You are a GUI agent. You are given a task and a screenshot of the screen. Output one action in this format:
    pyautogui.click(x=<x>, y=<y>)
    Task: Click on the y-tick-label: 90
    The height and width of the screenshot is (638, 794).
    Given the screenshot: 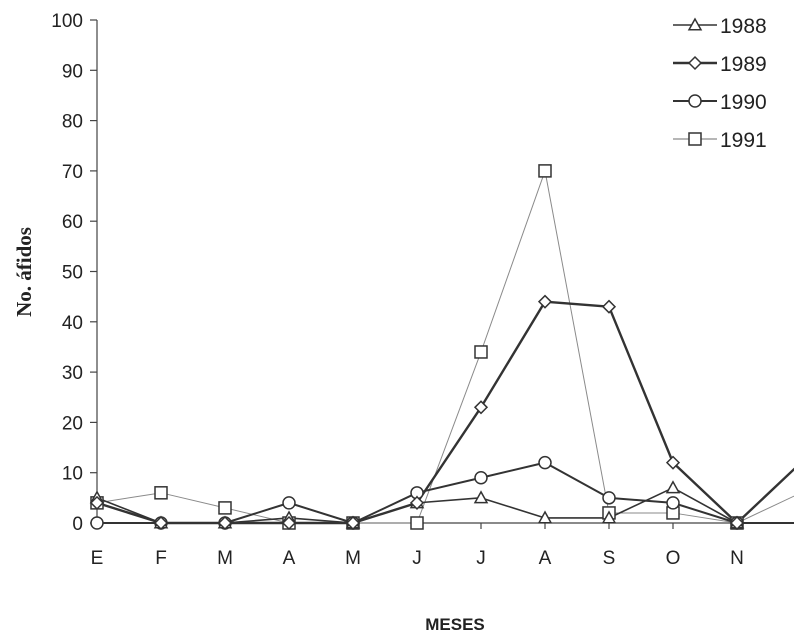 What is the action you would take?
    pyautogui.click(x=72, y=71)
    